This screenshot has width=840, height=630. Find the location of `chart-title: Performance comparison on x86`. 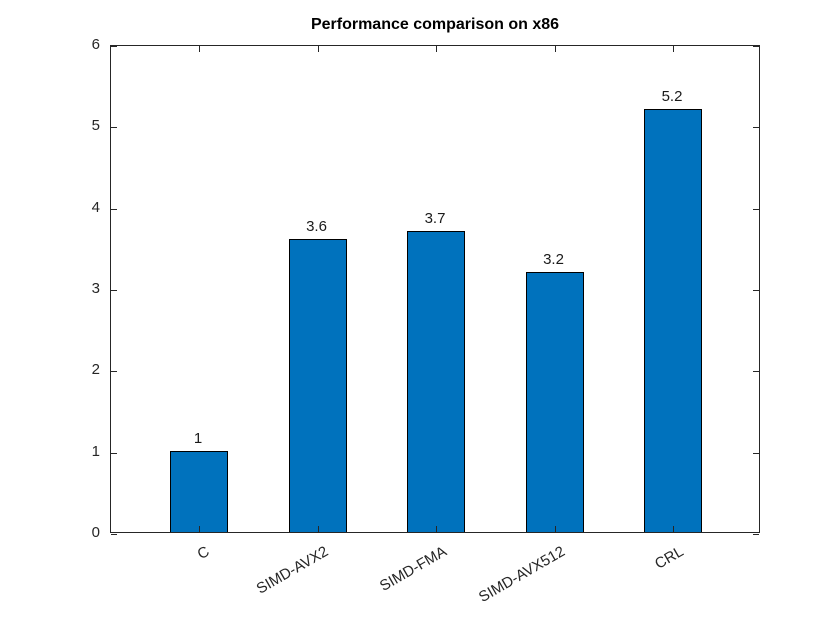

chart-title: Performance comparison on x86 is located at coordinates (435, 24).